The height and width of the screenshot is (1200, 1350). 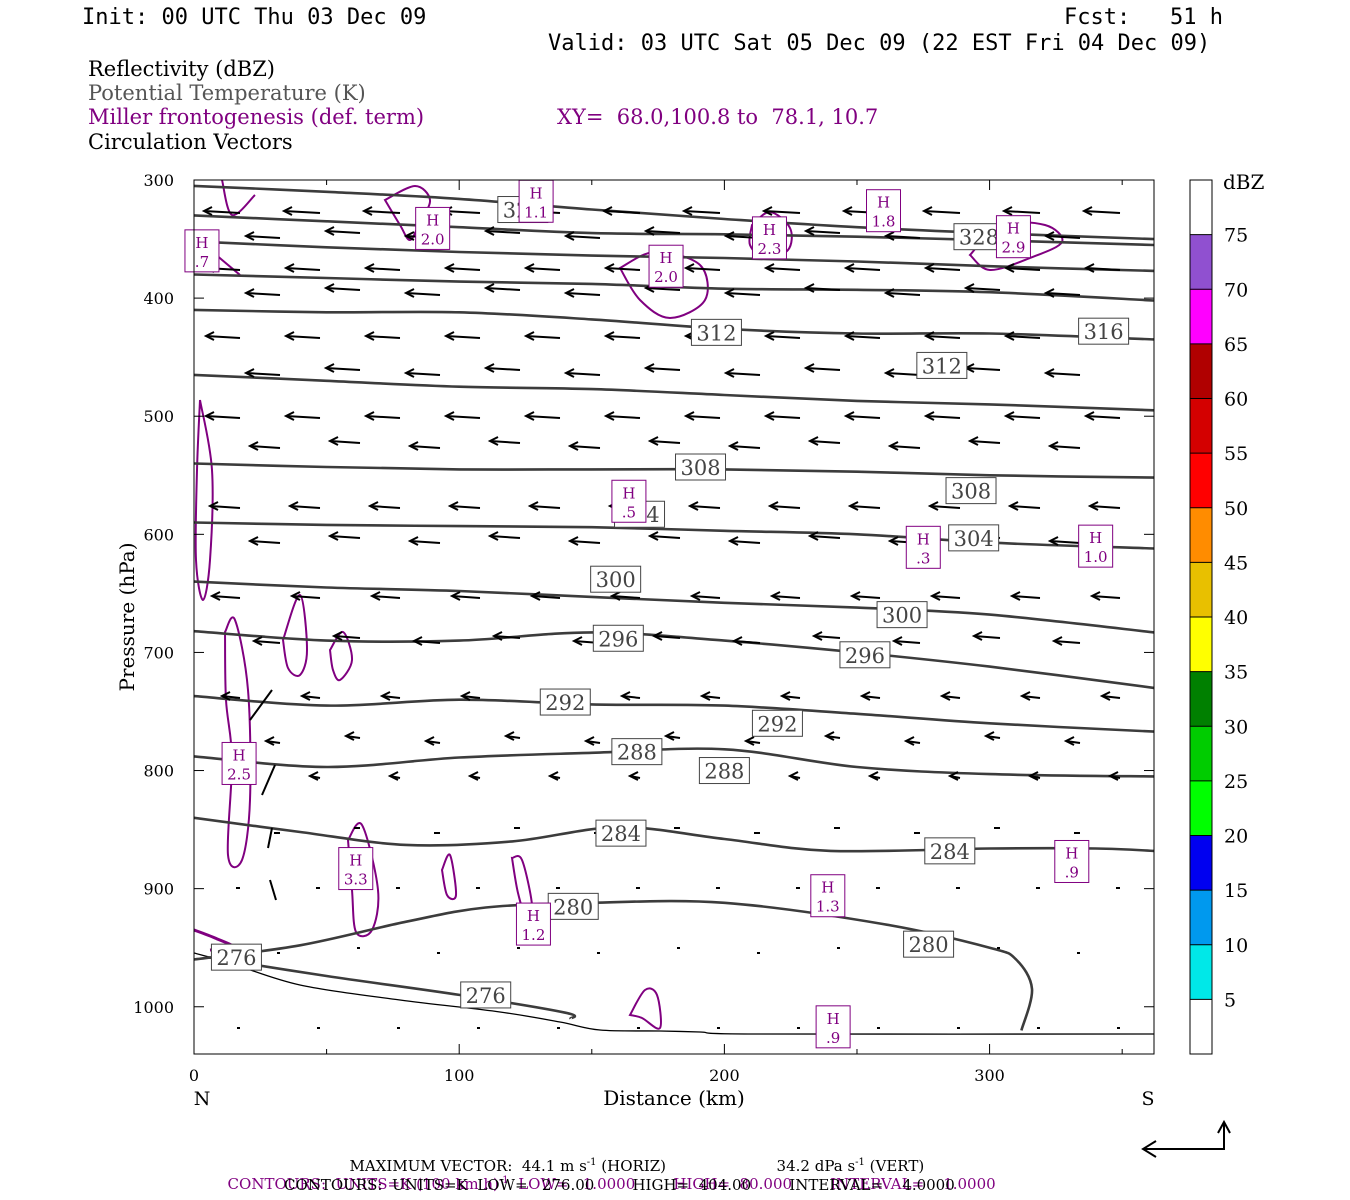 I want to click on theta-label: 312, so click(x=942, y=365).